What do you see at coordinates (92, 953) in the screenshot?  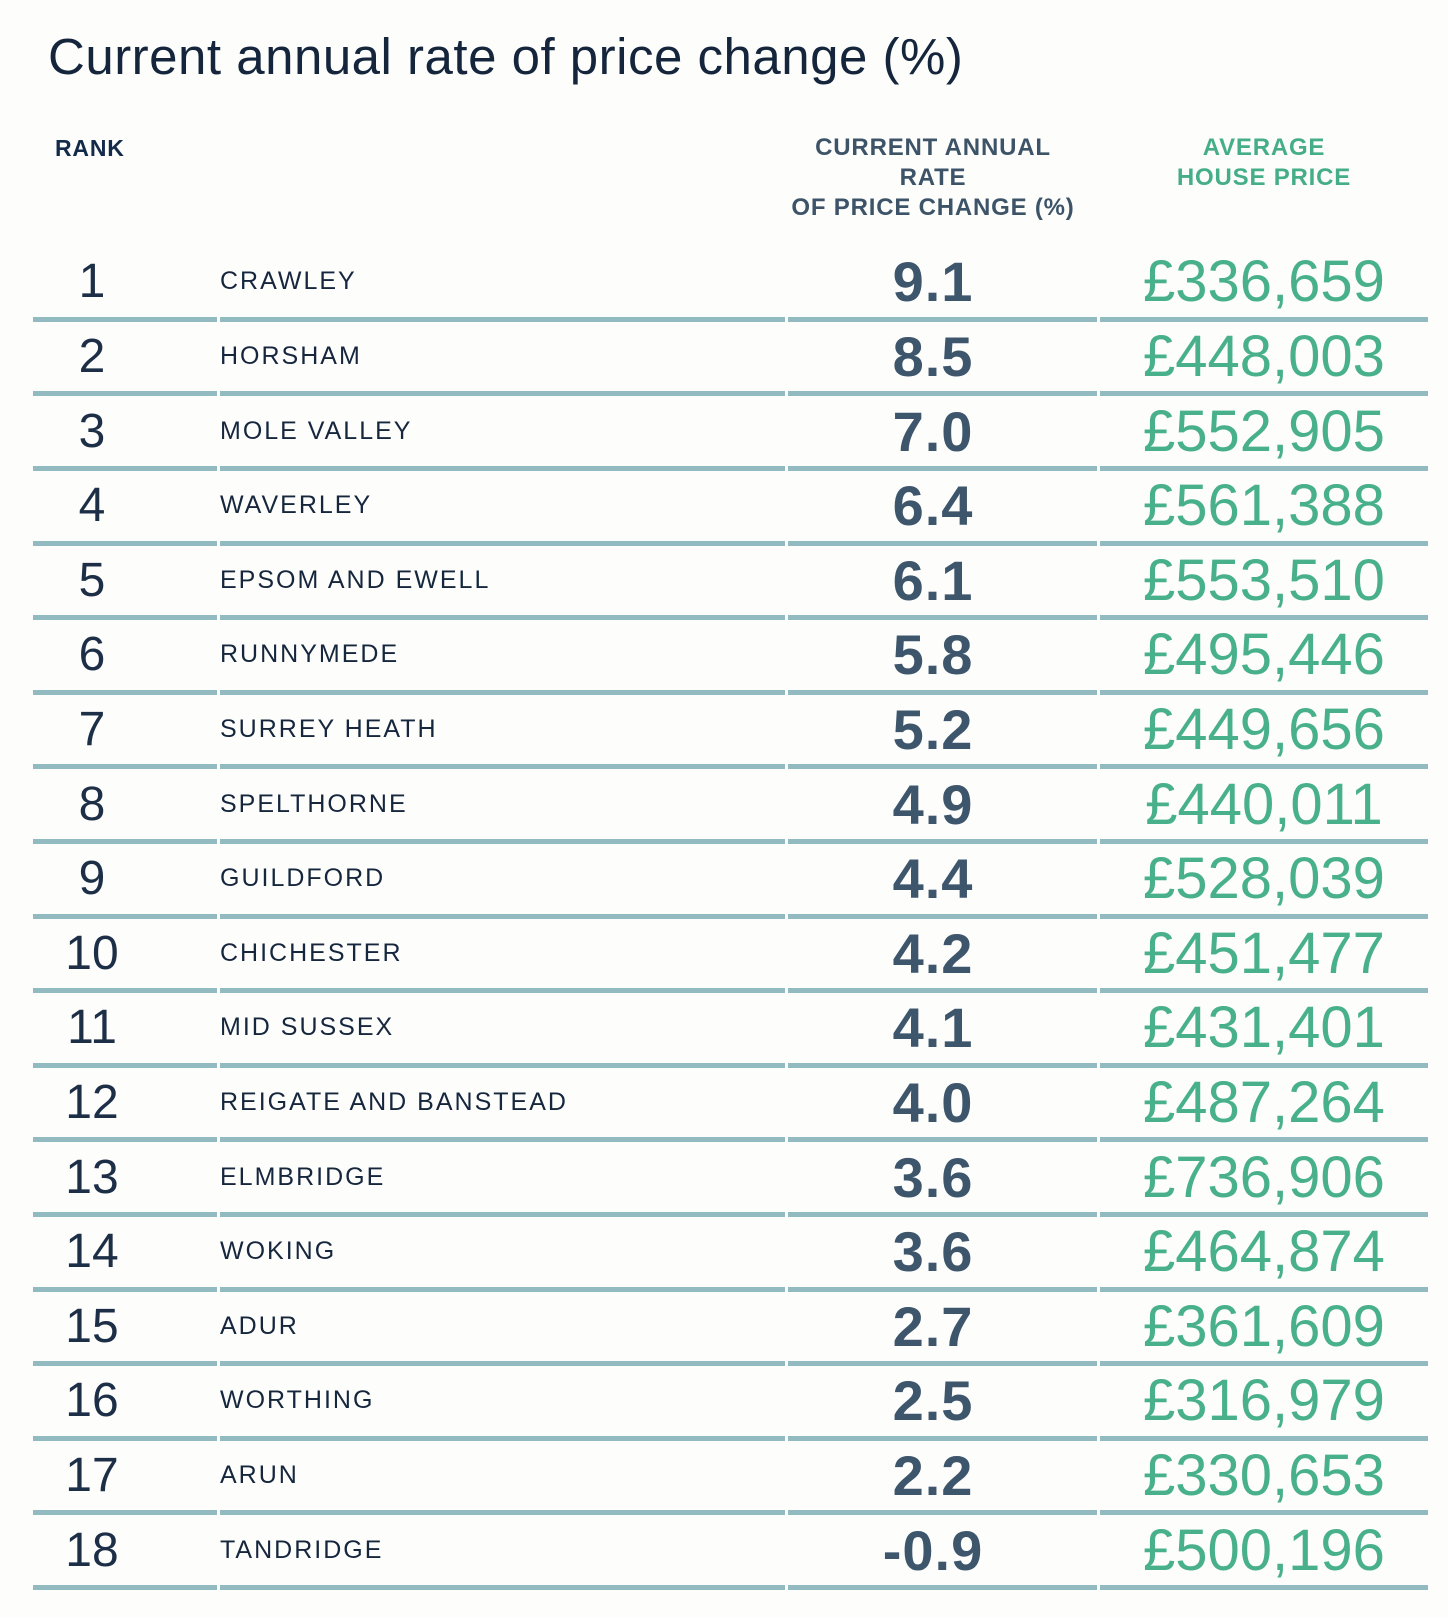 I see `rank-cell-value: 10` at bounding box center [92, 953].